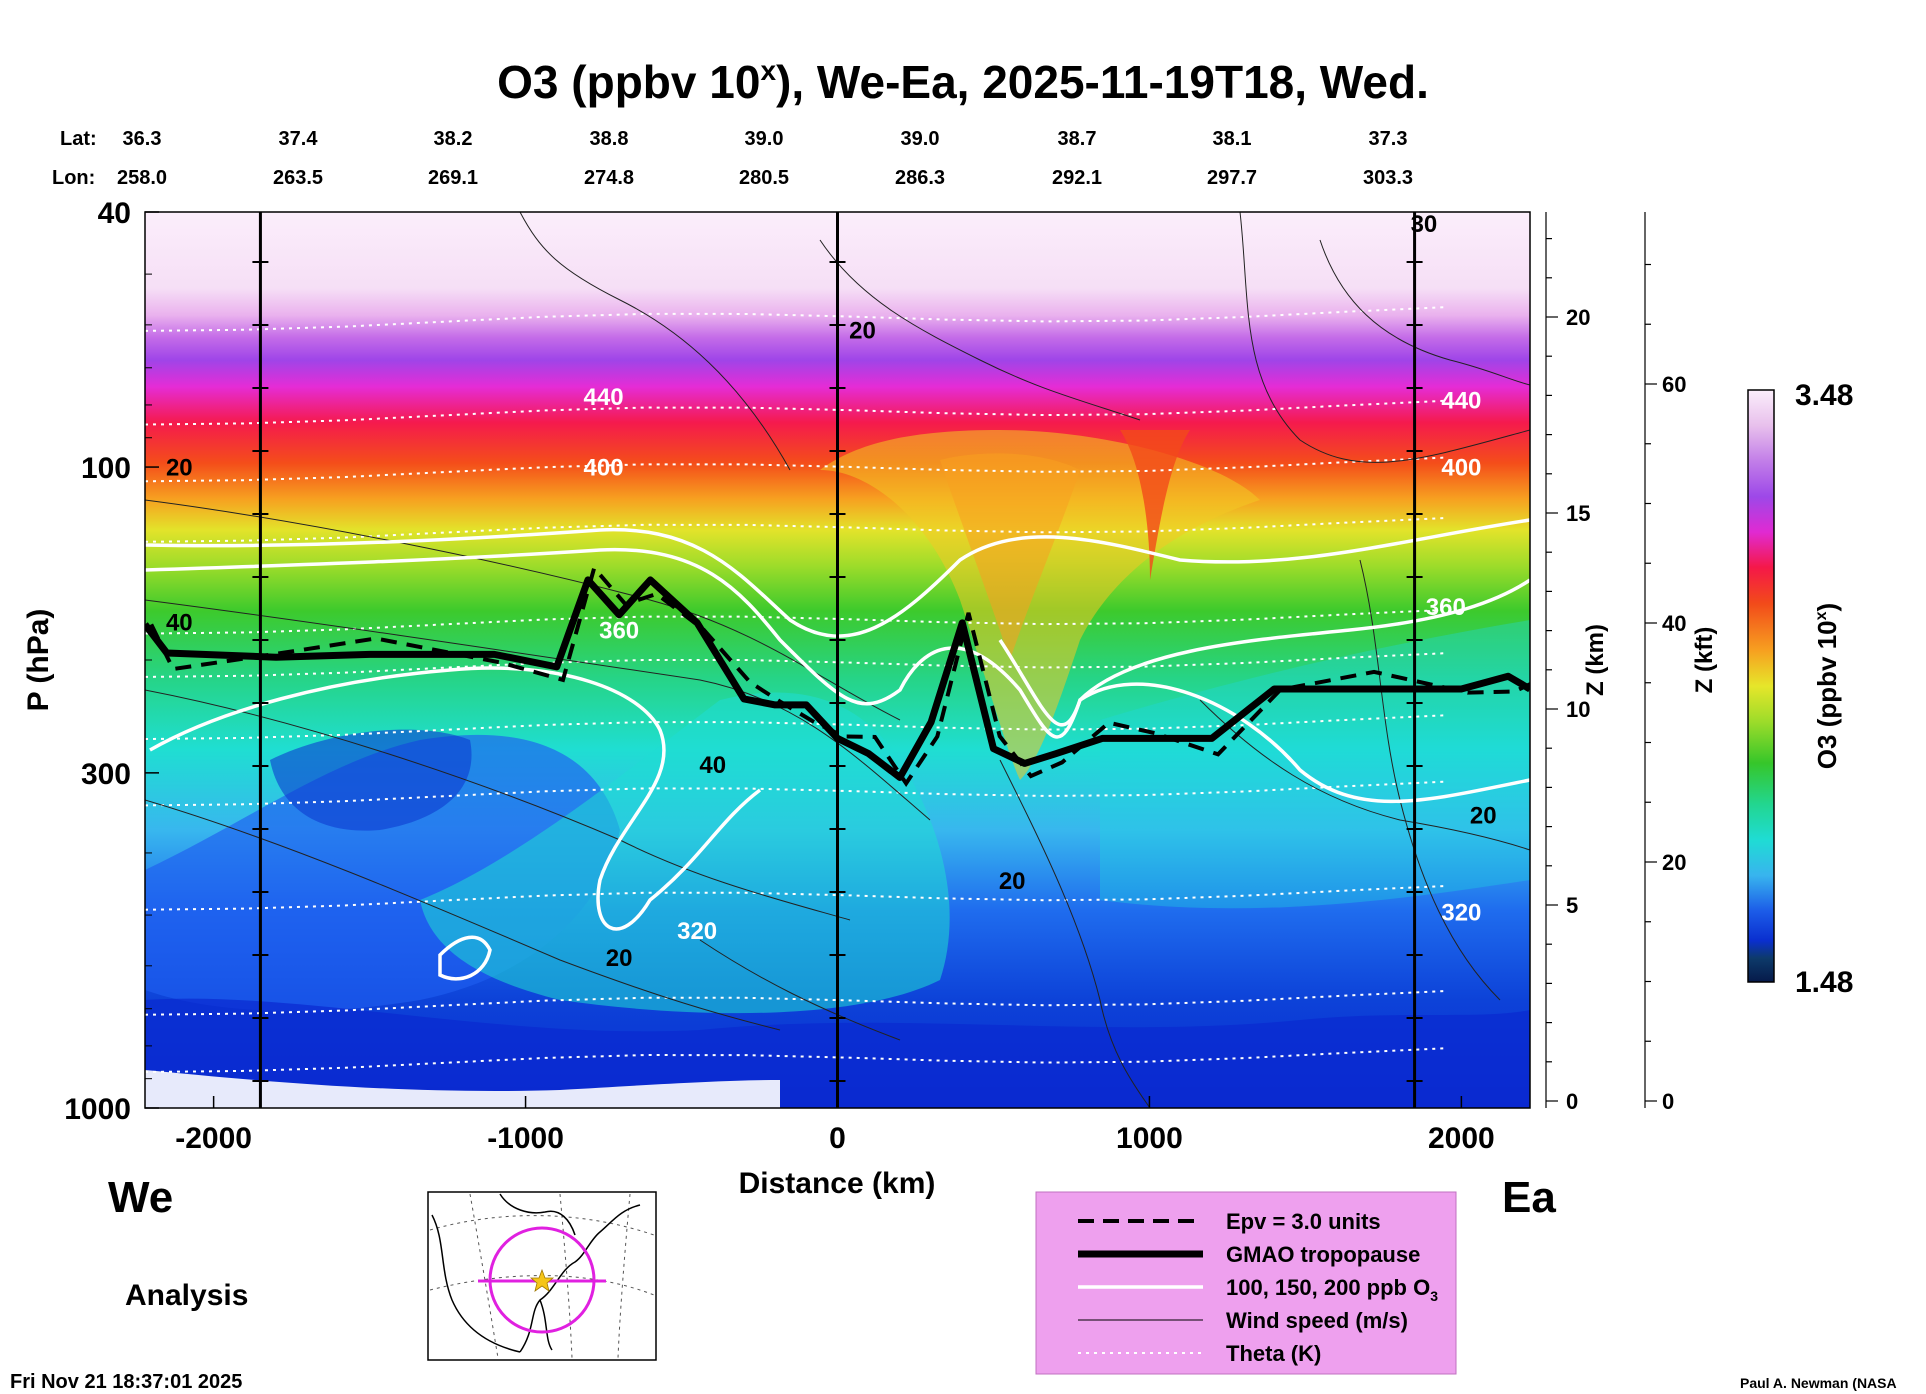 This screenshot has width=1926, height=1394. I want to click on z-km-tick-label: 0, so click(1572, 1101).